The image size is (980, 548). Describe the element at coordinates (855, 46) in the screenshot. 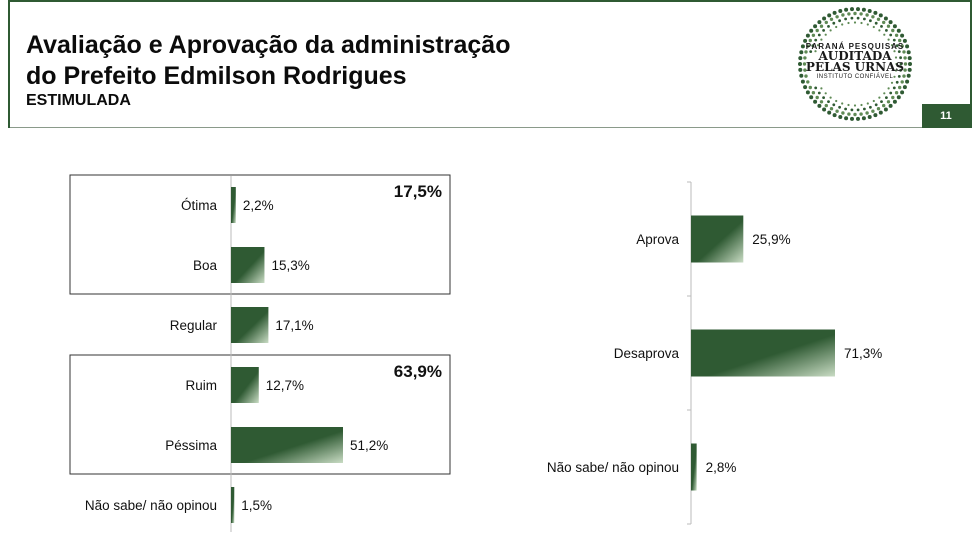

I see `logo-line-1: PARANÁ PESQUISAS` at that location.